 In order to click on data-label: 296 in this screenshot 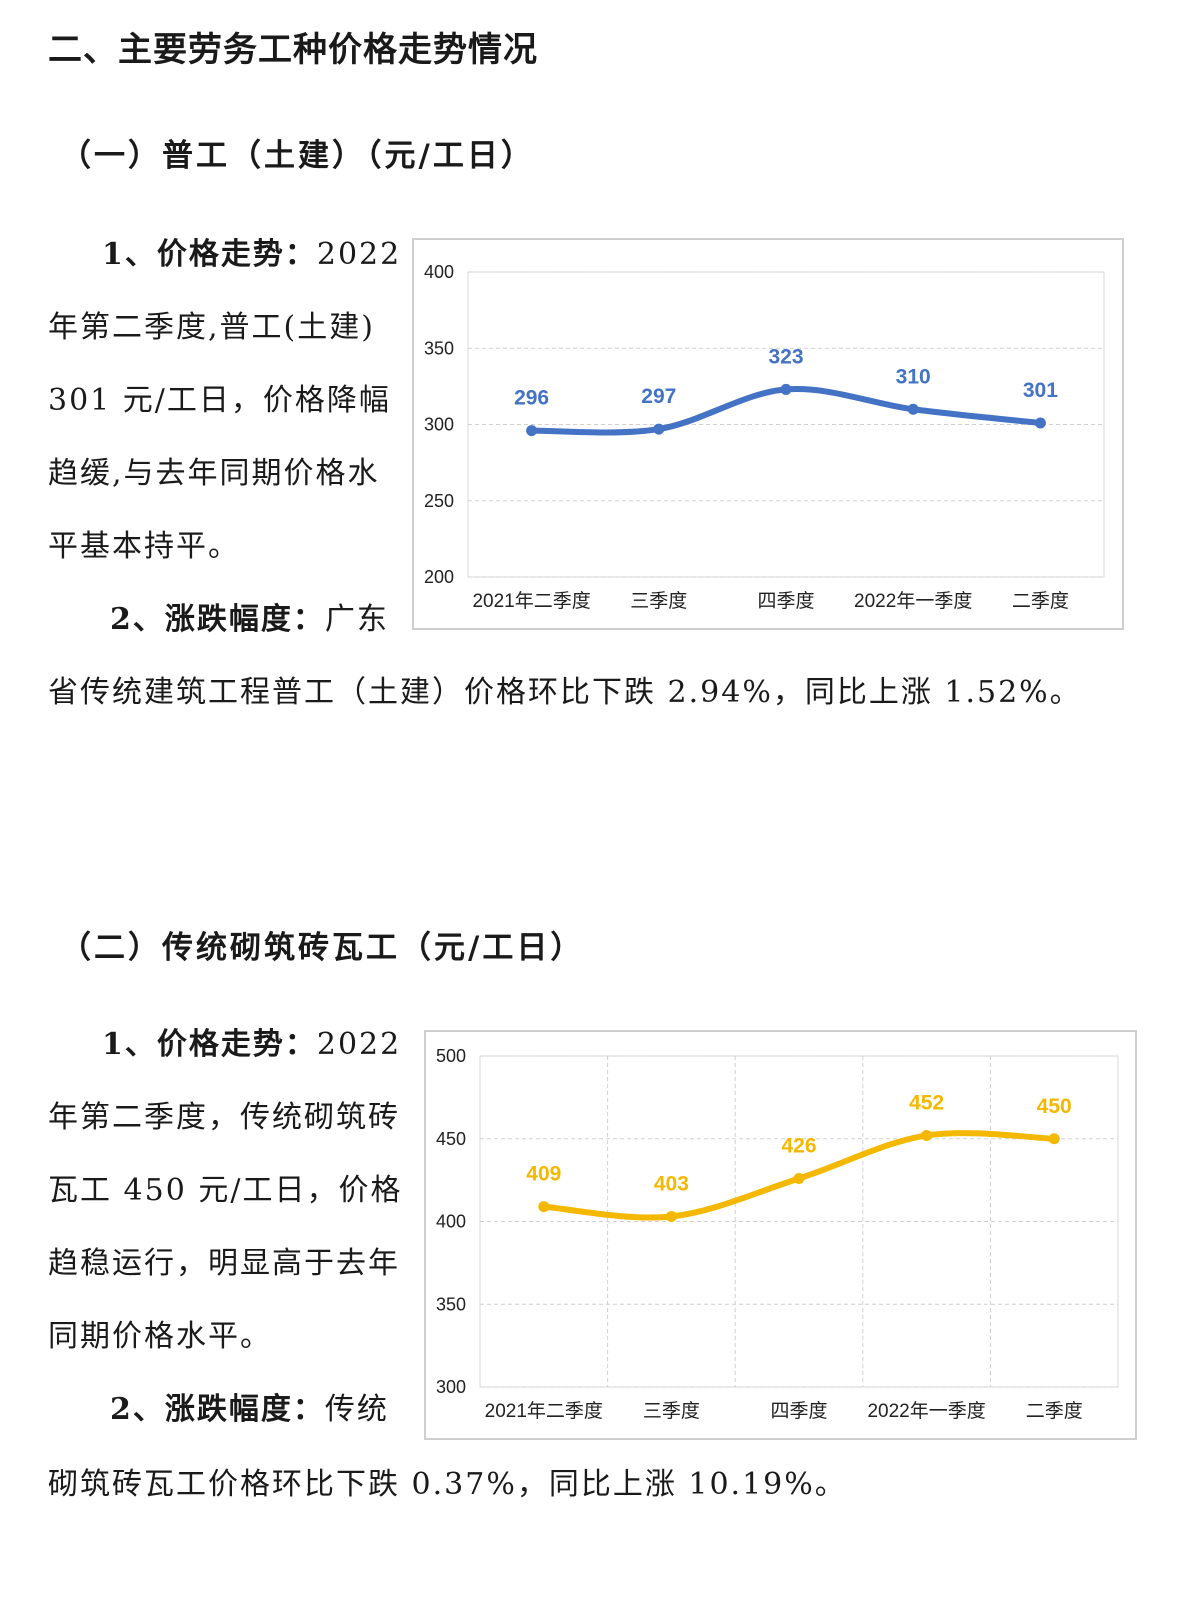, I will do `click(531, 398)`.